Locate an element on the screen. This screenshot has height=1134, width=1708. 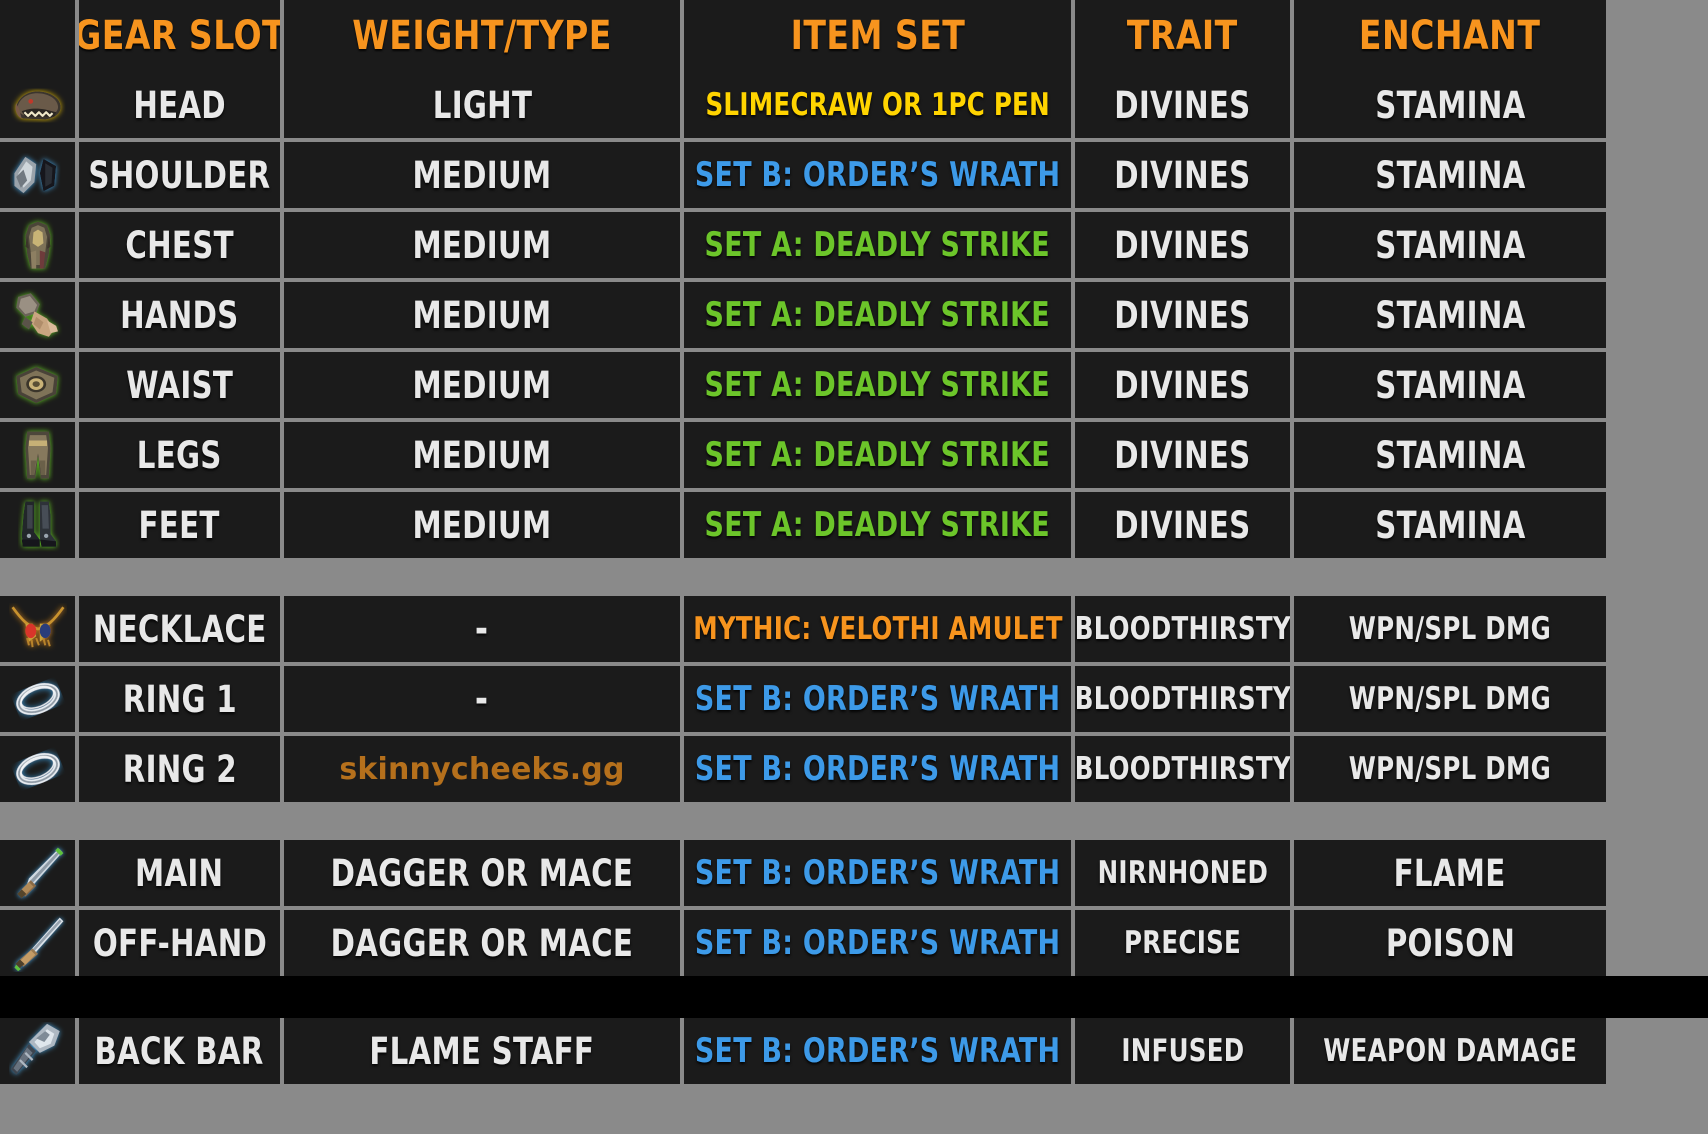
weight-type-label: - is located at coordinates (482, 699).